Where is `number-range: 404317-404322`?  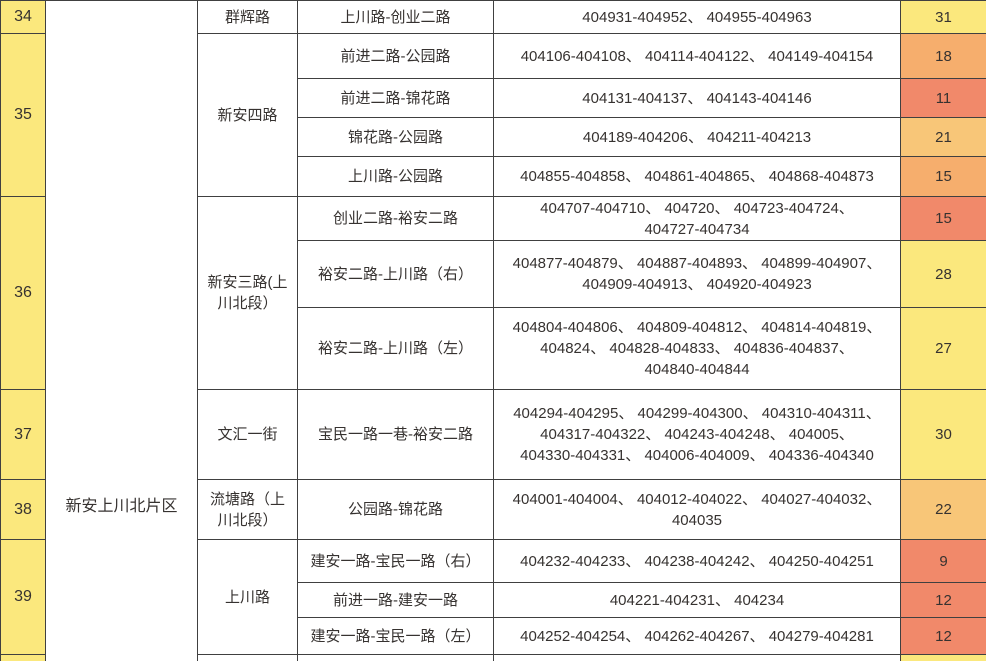
number-range: 404317-404322 is located at coordinates (593, 434).